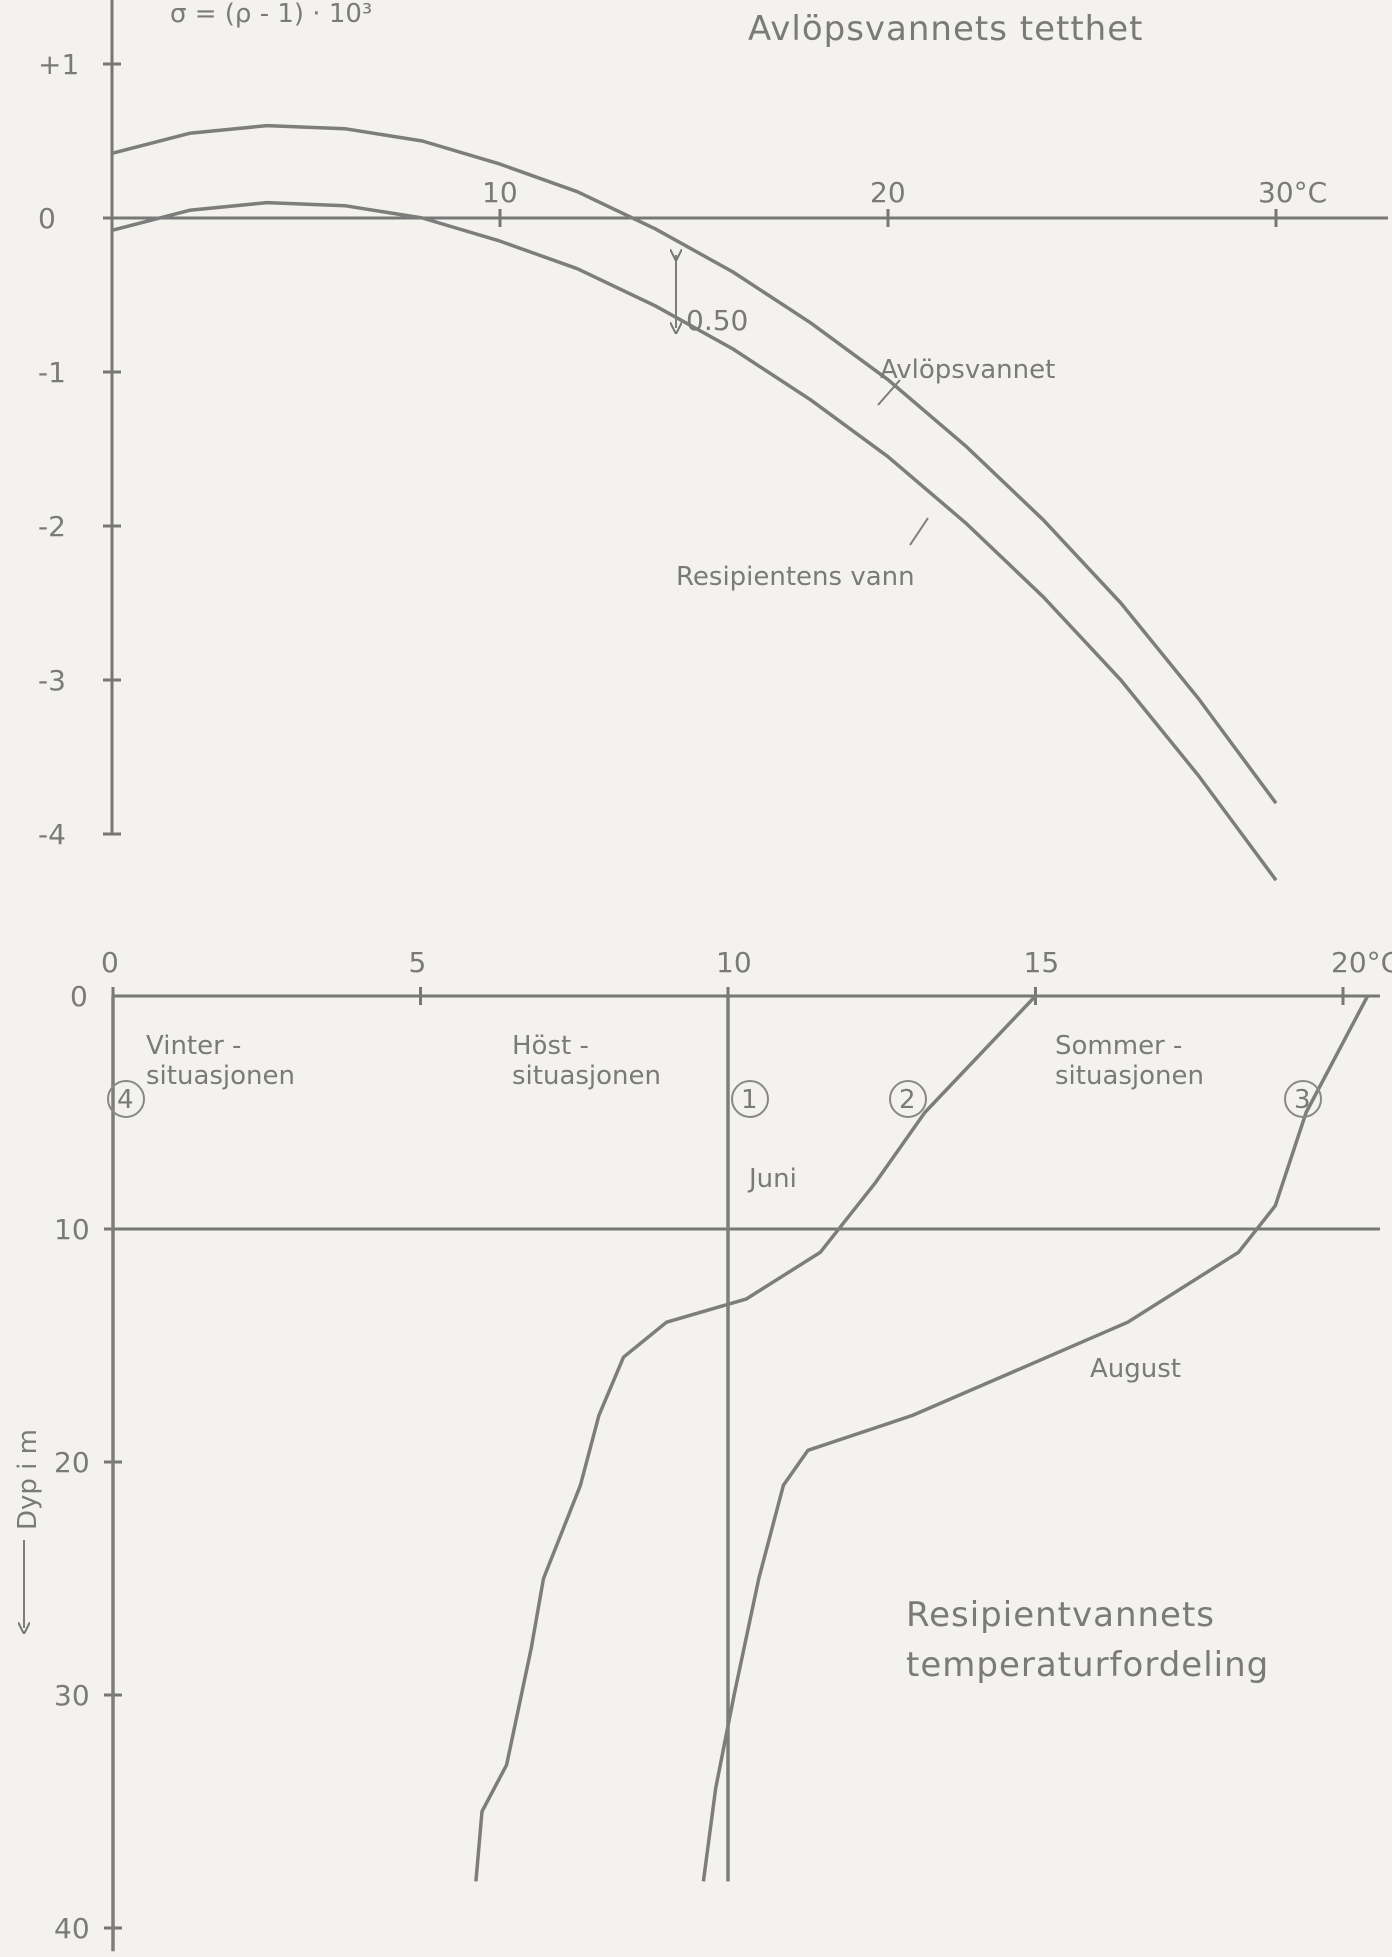 The image size is (1392, 1957). I want to click on marker-2-label: 2, so click(907, 1100).